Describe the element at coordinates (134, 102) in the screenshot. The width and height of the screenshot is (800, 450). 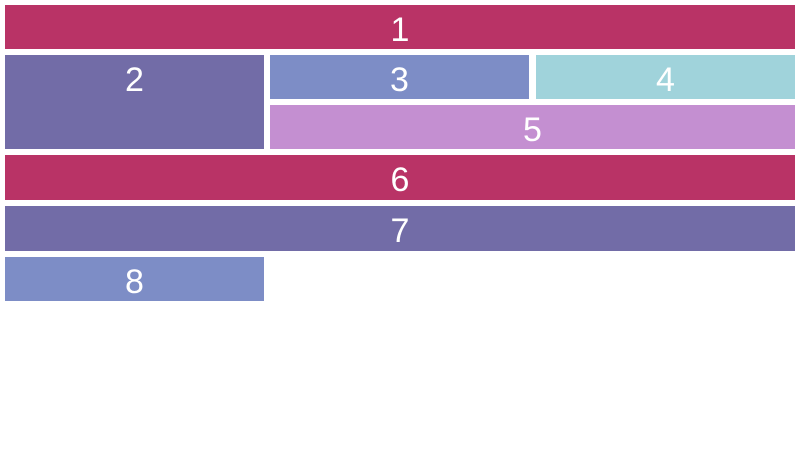
I see `box-2: 2` at that location.